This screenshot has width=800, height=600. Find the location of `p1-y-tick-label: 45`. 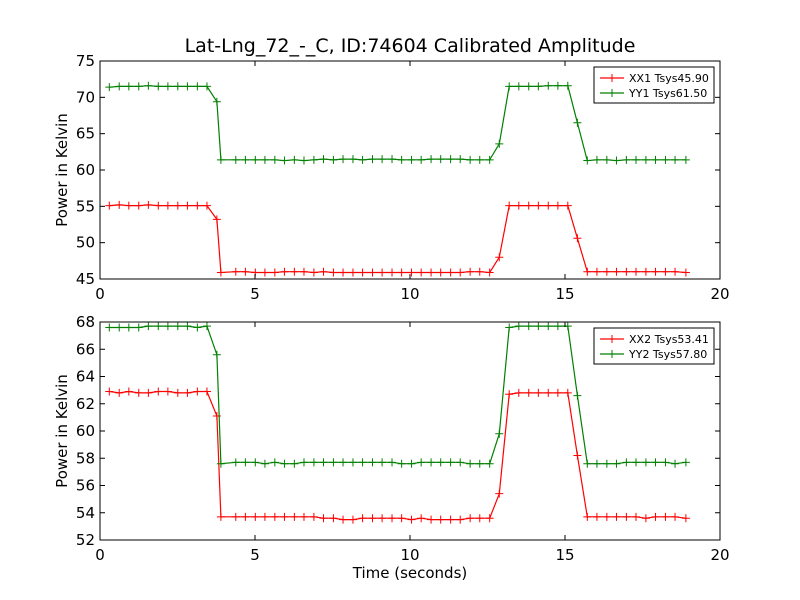

p1-y-tick-label: 45 is located at coordinates (85, 279).